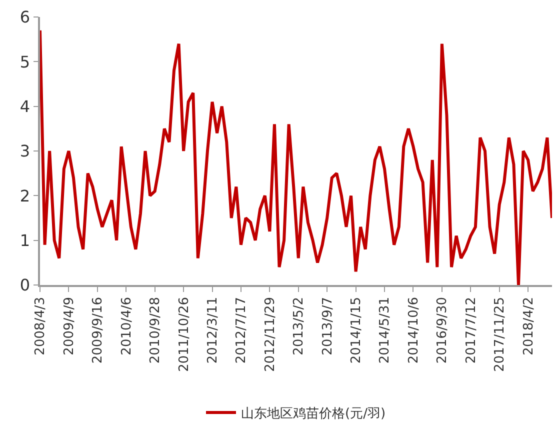 This screenshot has height=435, width=560. What do you see at coordinates (25, 285) in the screenshot?
I see `y-tick-label: 0` at bounding box center [25, 285].